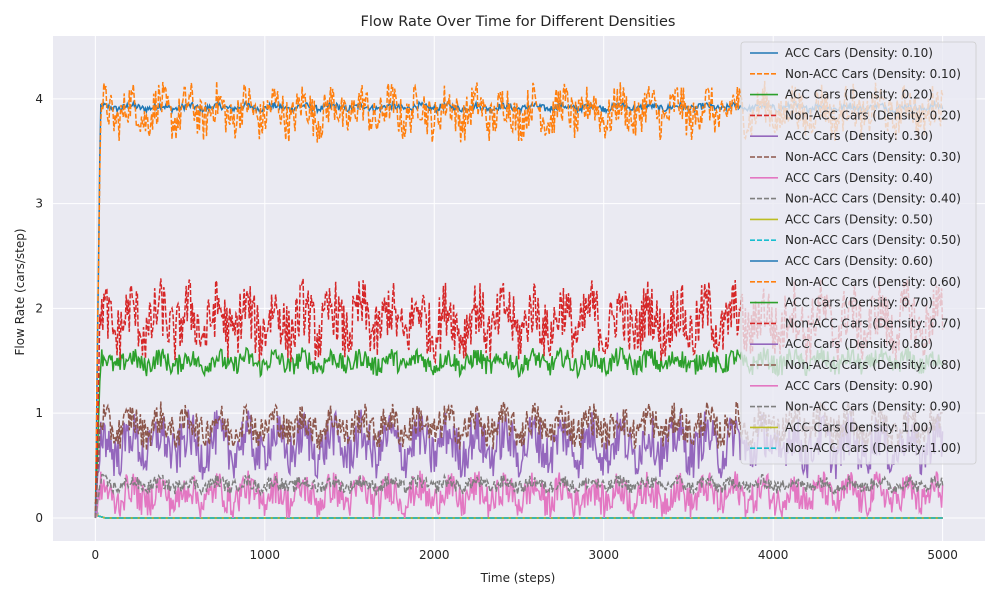  Describe the element at coordinates (873, 448) in the screenshot. I see `legend-entry: Non-ACC Cars (Density: 1.00)` at that location.